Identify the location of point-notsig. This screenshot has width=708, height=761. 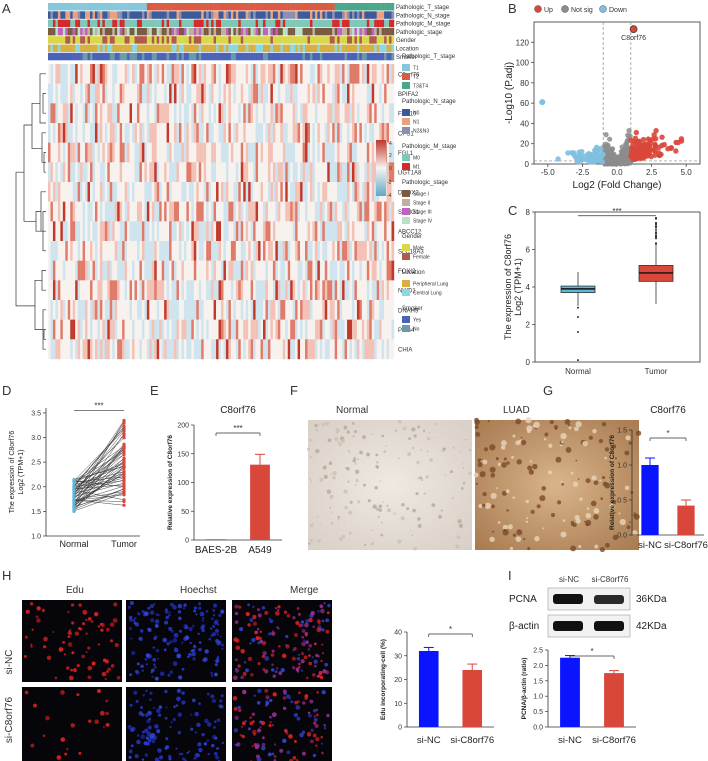
(621, 161).